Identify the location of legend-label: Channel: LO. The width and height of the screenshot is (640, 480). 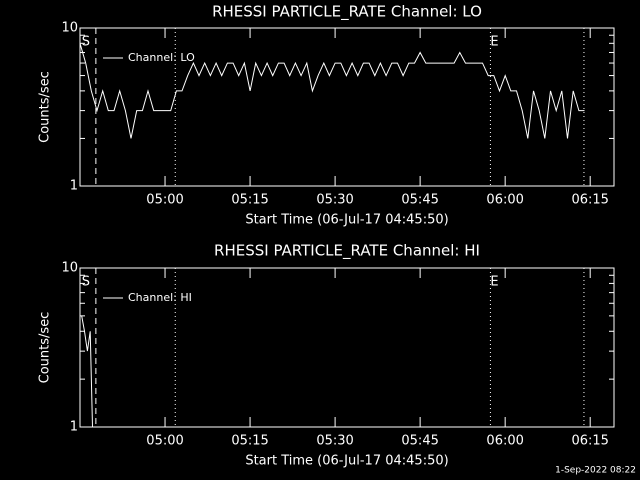
(161, 57).